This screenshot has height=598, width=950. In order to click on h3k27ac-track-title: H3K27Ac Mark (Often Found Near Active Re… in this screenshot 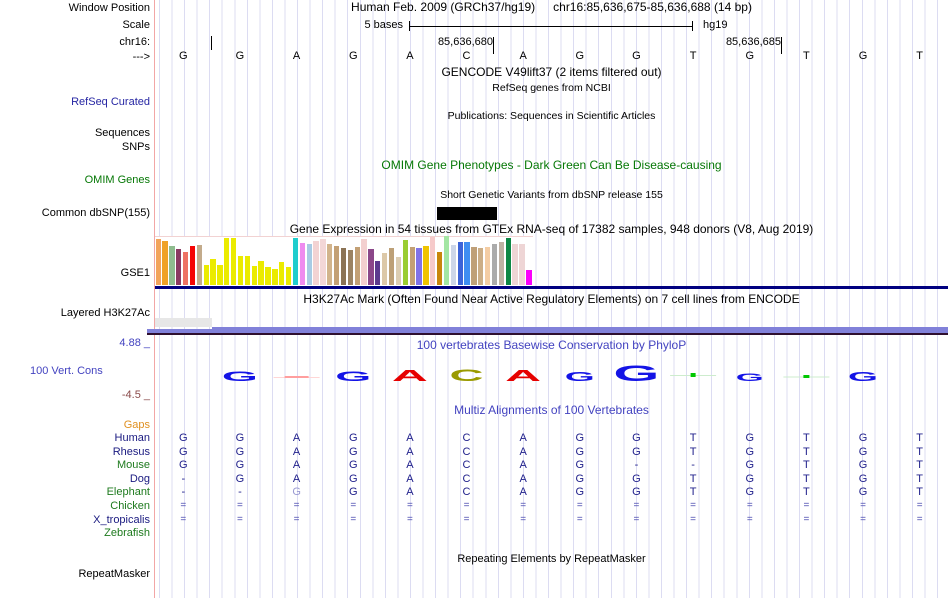, I will do `click(551, 299)`.